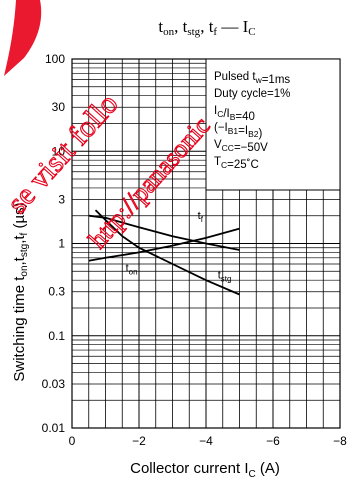 This screenshot has width=357, height=480. What do you see at coordinates (132, 269) in the screenshot?
I see `series-label-t-on: ton` at bounding box center [132, 269].